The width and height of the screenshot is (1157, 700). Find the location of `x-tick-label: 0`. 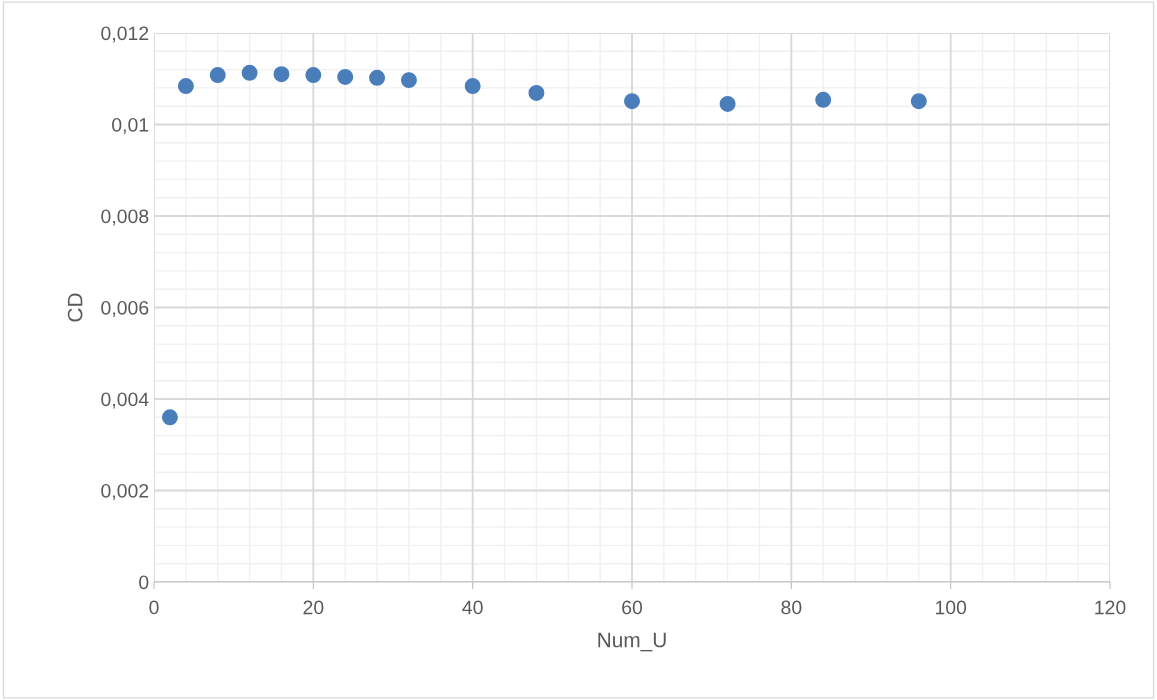

x-tick-label: 0 is located at coordinates (154, 607).